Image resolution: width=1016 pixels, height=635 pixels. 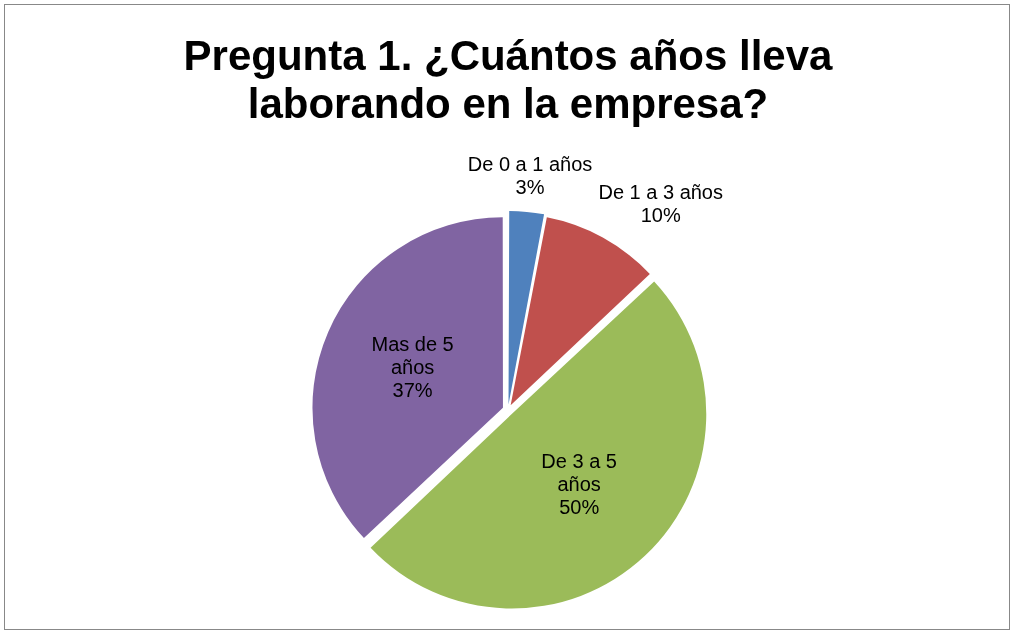 I want to click on chart-title: Pregunta 1. ¿Cuántos años lleva laborando en la empresa?, so click(x=508, y=80).